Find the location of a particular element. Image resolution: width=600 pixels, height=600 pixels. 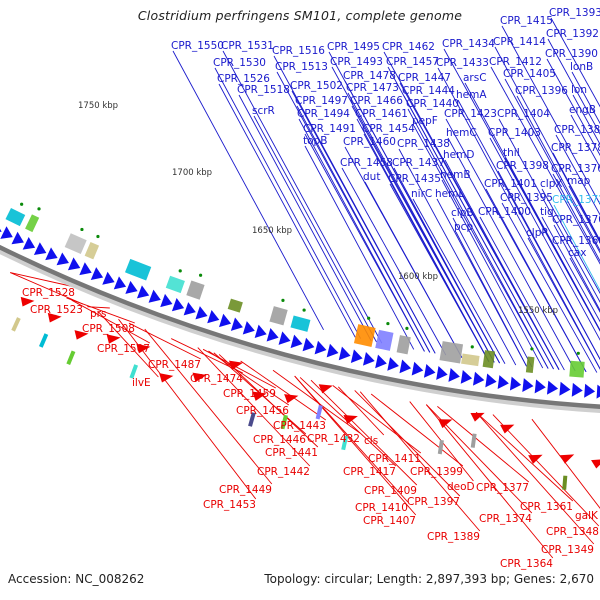

gene-label: CPR_1407 is located at coordinates (389, 521).